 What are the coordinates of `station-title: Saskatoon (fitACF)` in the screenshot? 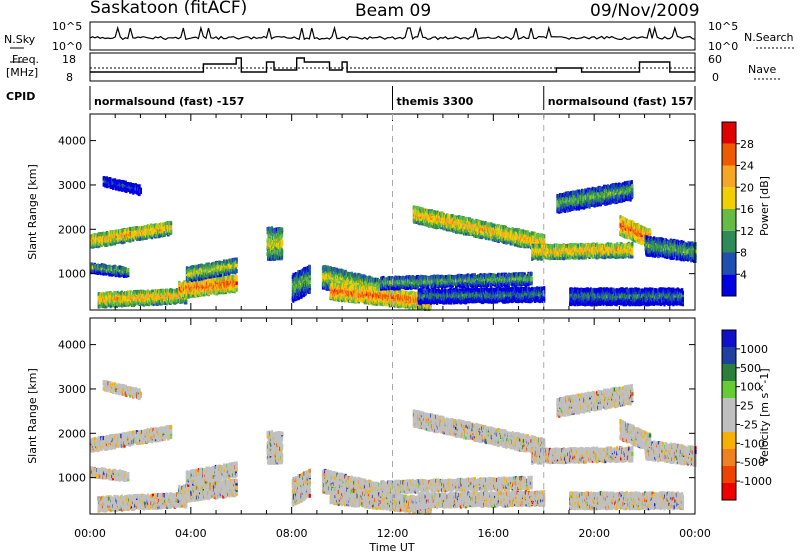 It's located at (168, 9).